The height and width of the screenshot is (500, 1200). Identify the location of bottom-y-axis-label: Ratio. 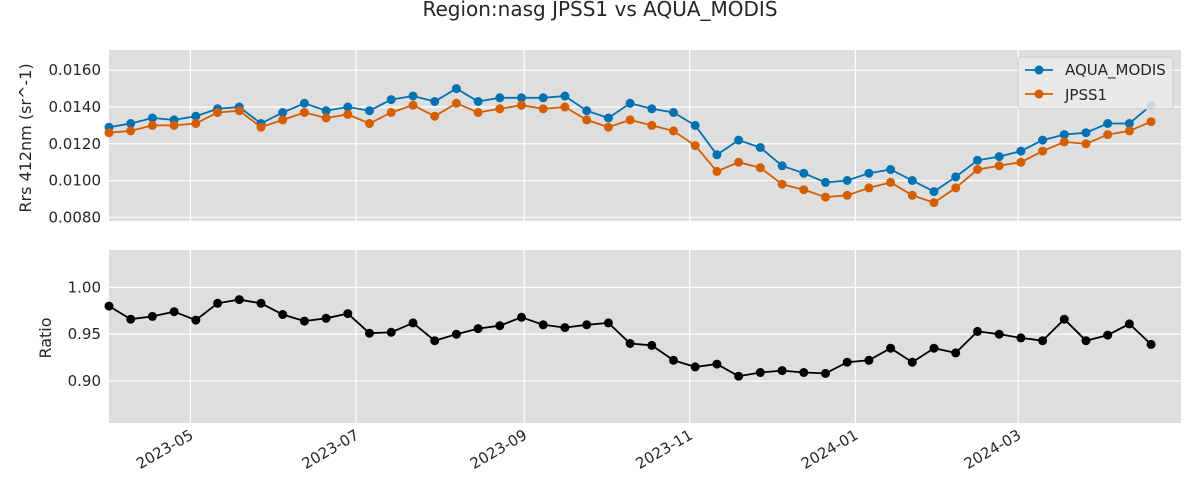
(45, 337).